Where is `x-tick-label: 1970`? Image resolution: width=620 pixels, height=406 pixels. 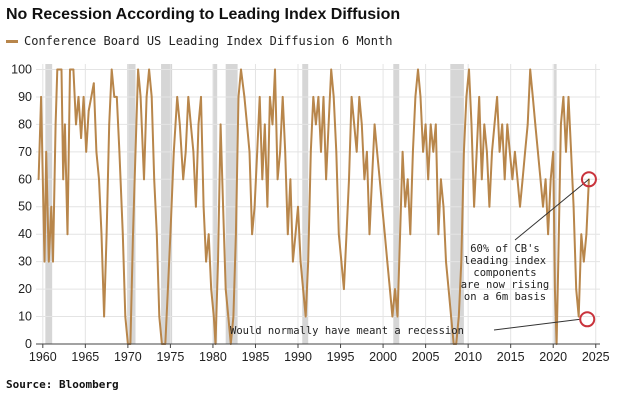
x-tick-label: 1970 is located at coordinates (128, 357).